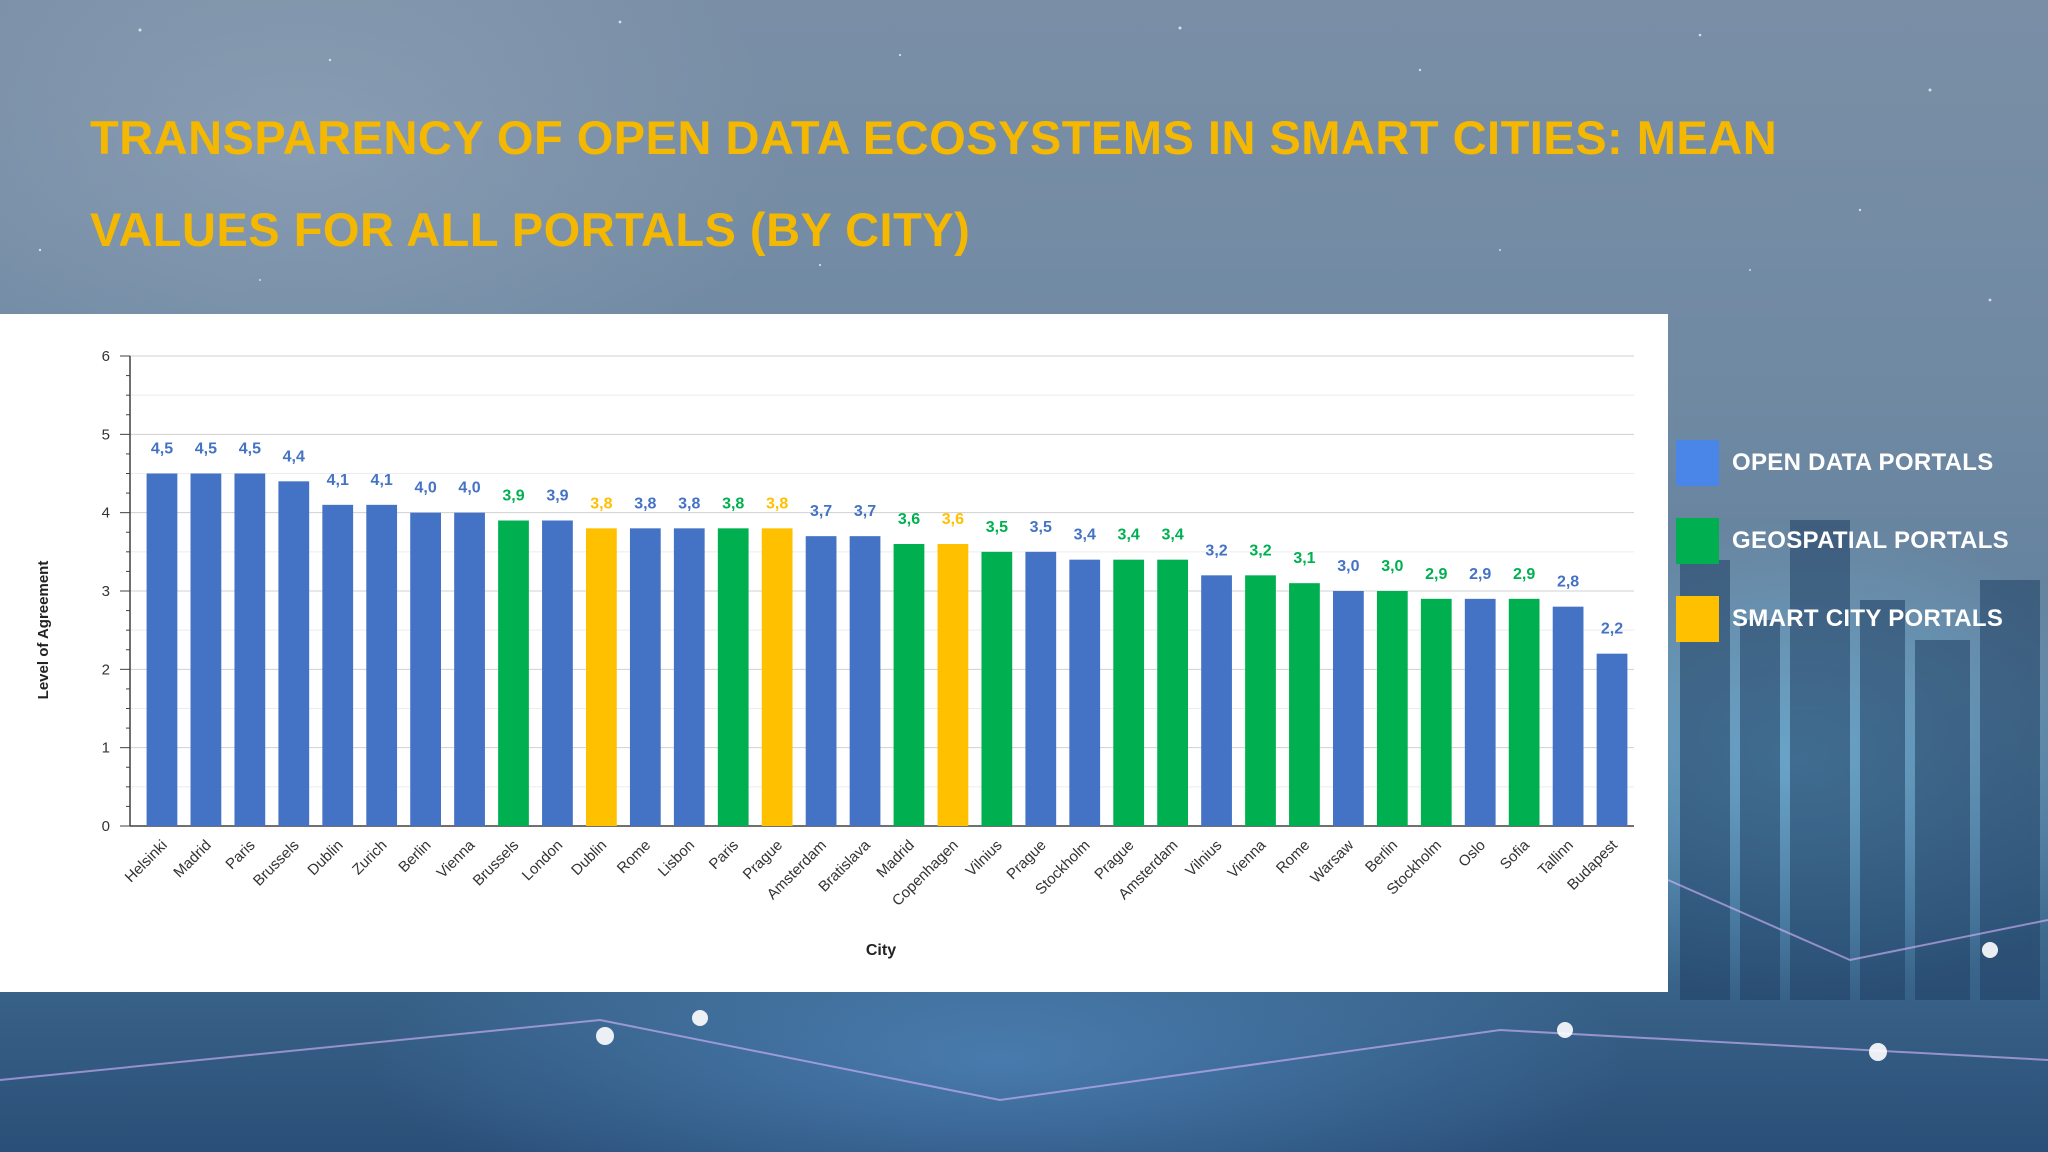  I want to click on x-axis-title: City, so click(881, 950).